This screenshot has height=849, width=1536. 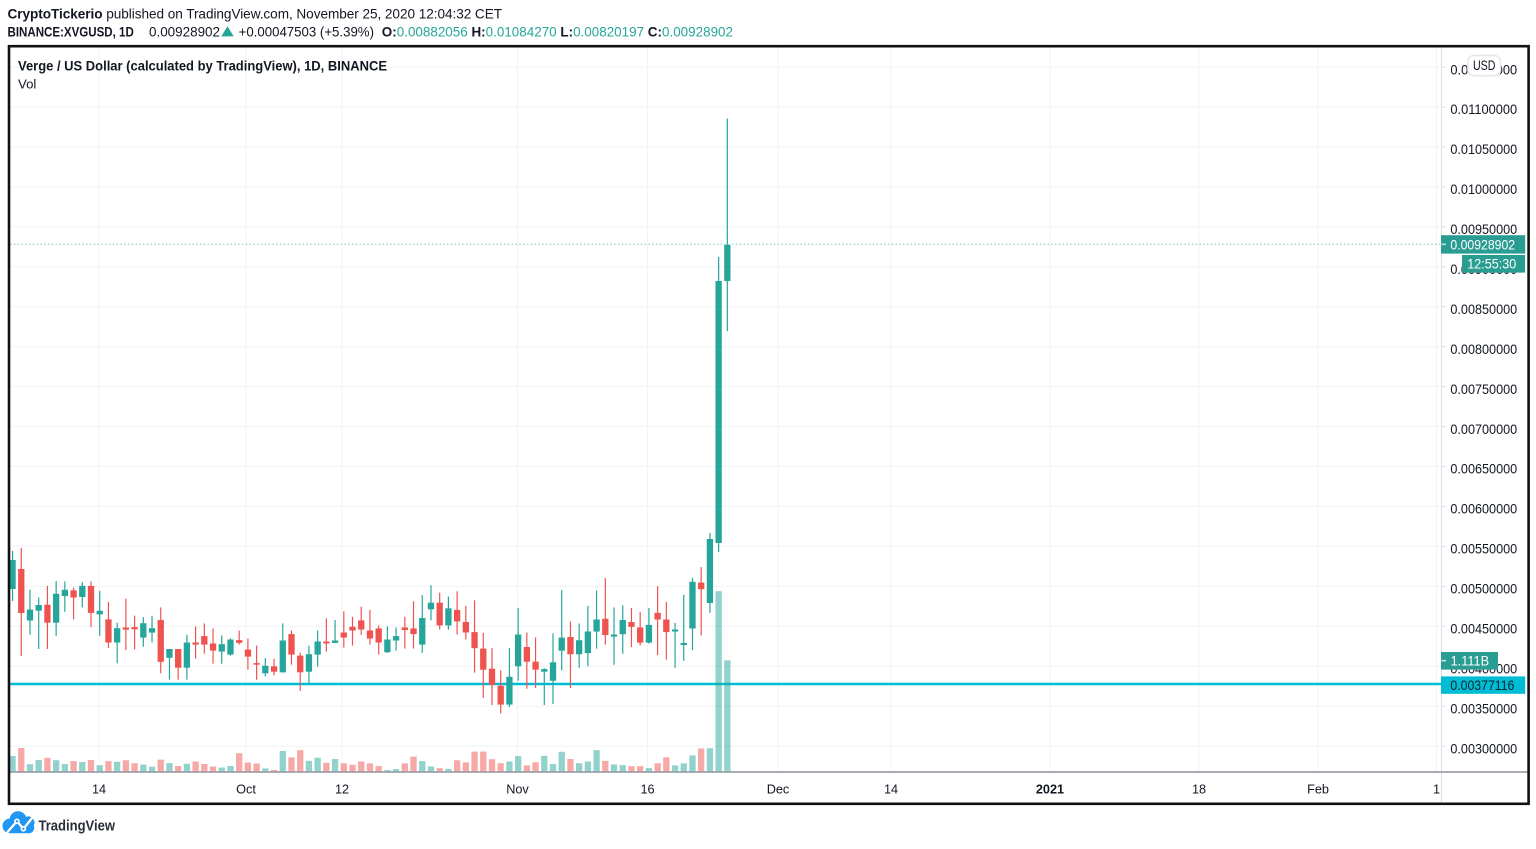 I want to click on svg-text: 0.00300000, so click(x=1483, y=748).